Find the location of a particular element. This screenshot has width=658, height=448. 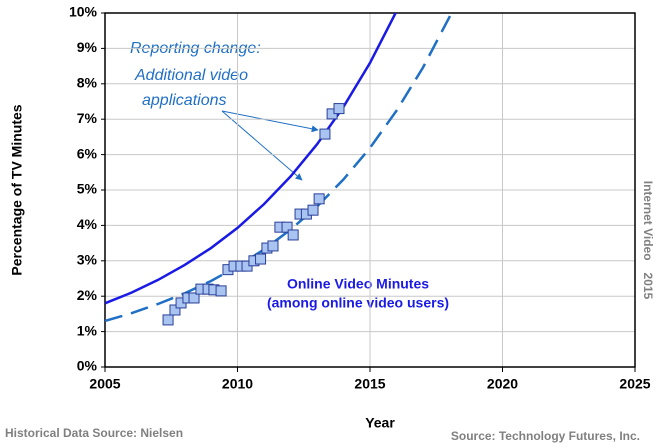

y-tick-label: 3% is located at coordinates (87, 260).